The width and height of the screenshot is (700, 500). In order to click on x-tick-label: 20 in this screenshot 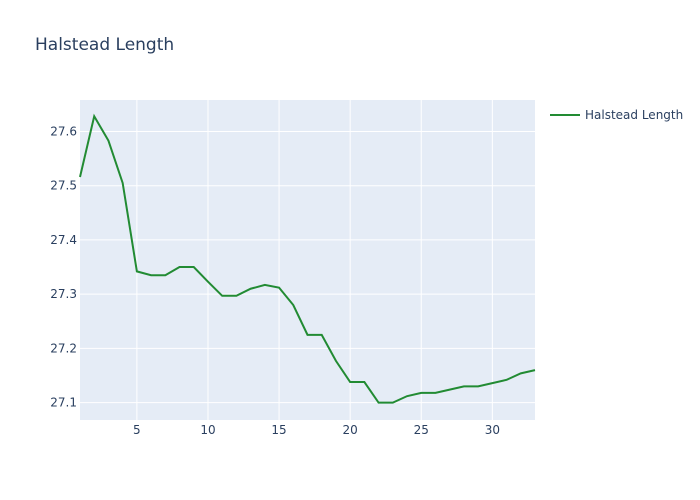, I will do `click(350, 430)`.